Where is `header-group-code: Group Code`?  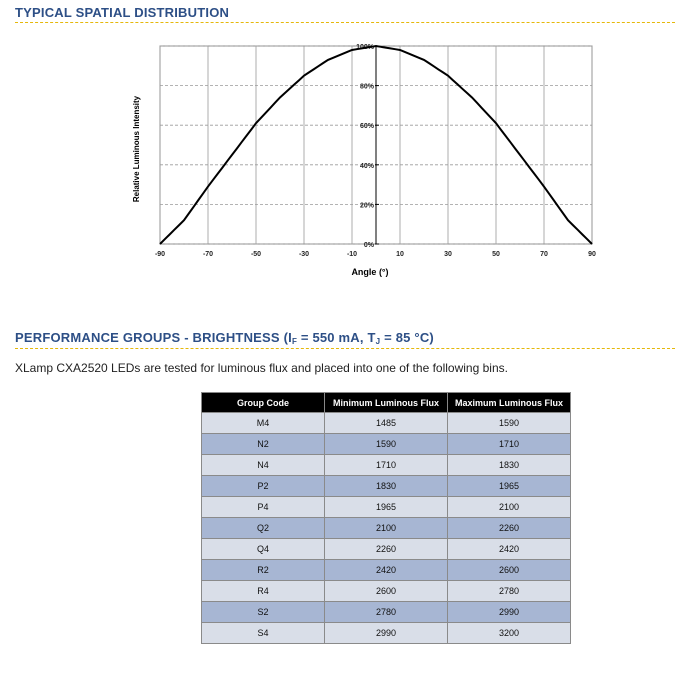 header-group-code: Group Code is located at coordinates (263, 402).